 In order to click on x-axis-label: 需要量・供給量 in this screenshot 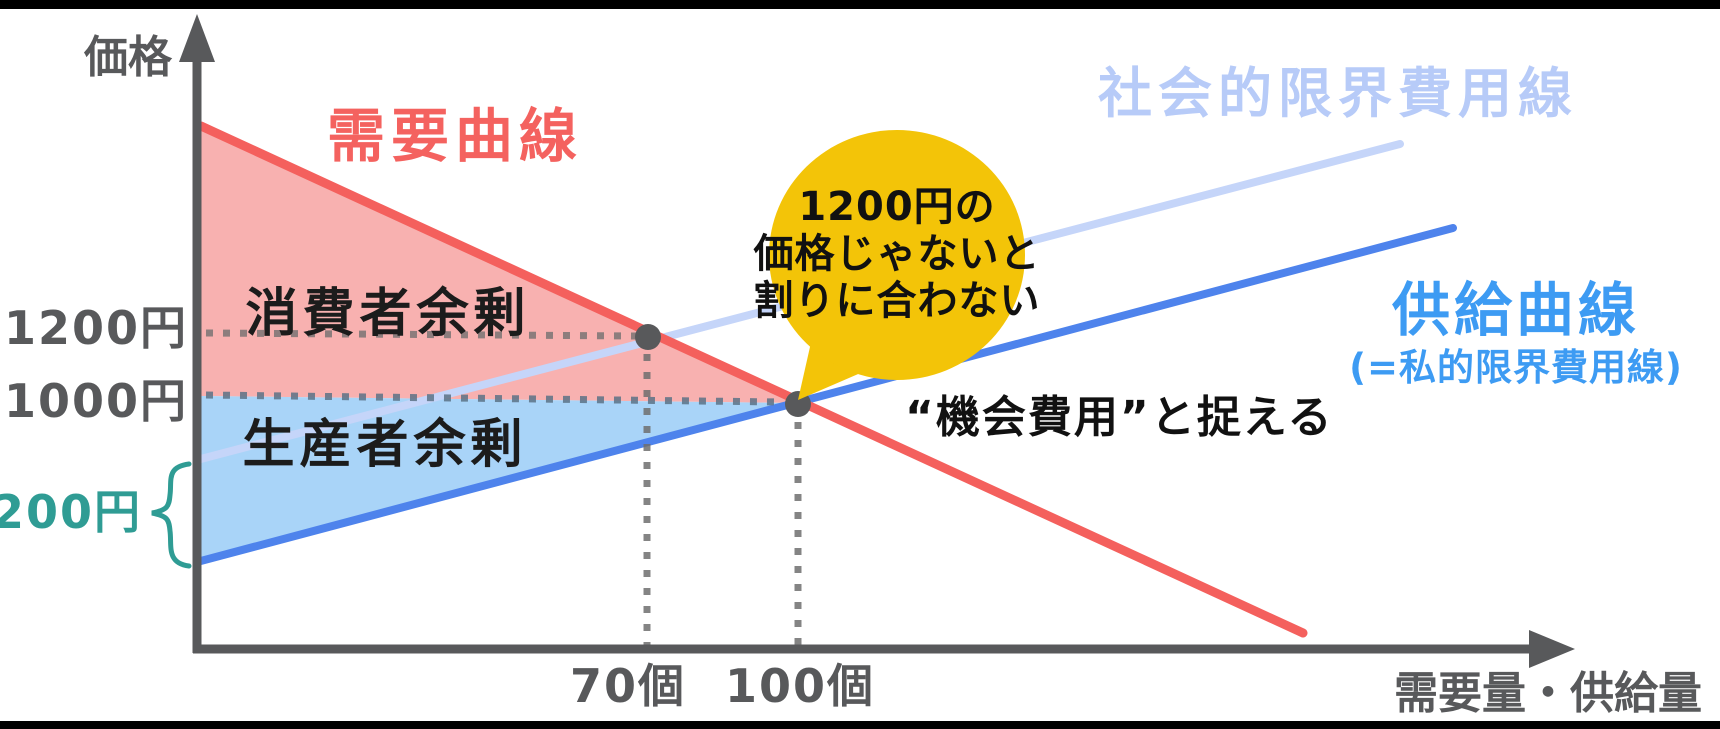, I will do `click(1548, 693)`.